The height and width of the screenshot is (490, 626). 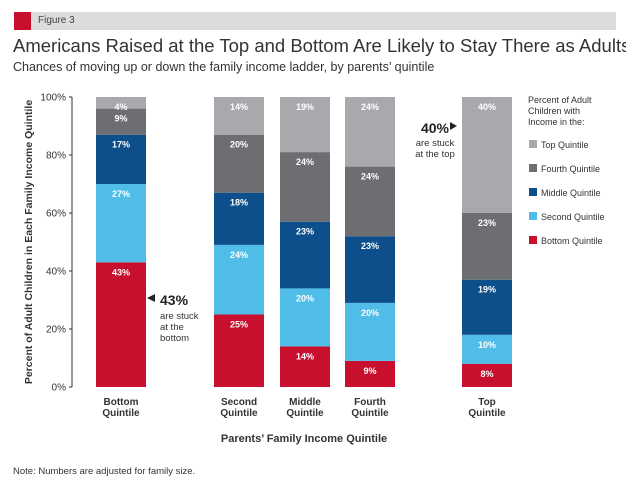 I want to click on figure-marker, so click(x=22, y=21).